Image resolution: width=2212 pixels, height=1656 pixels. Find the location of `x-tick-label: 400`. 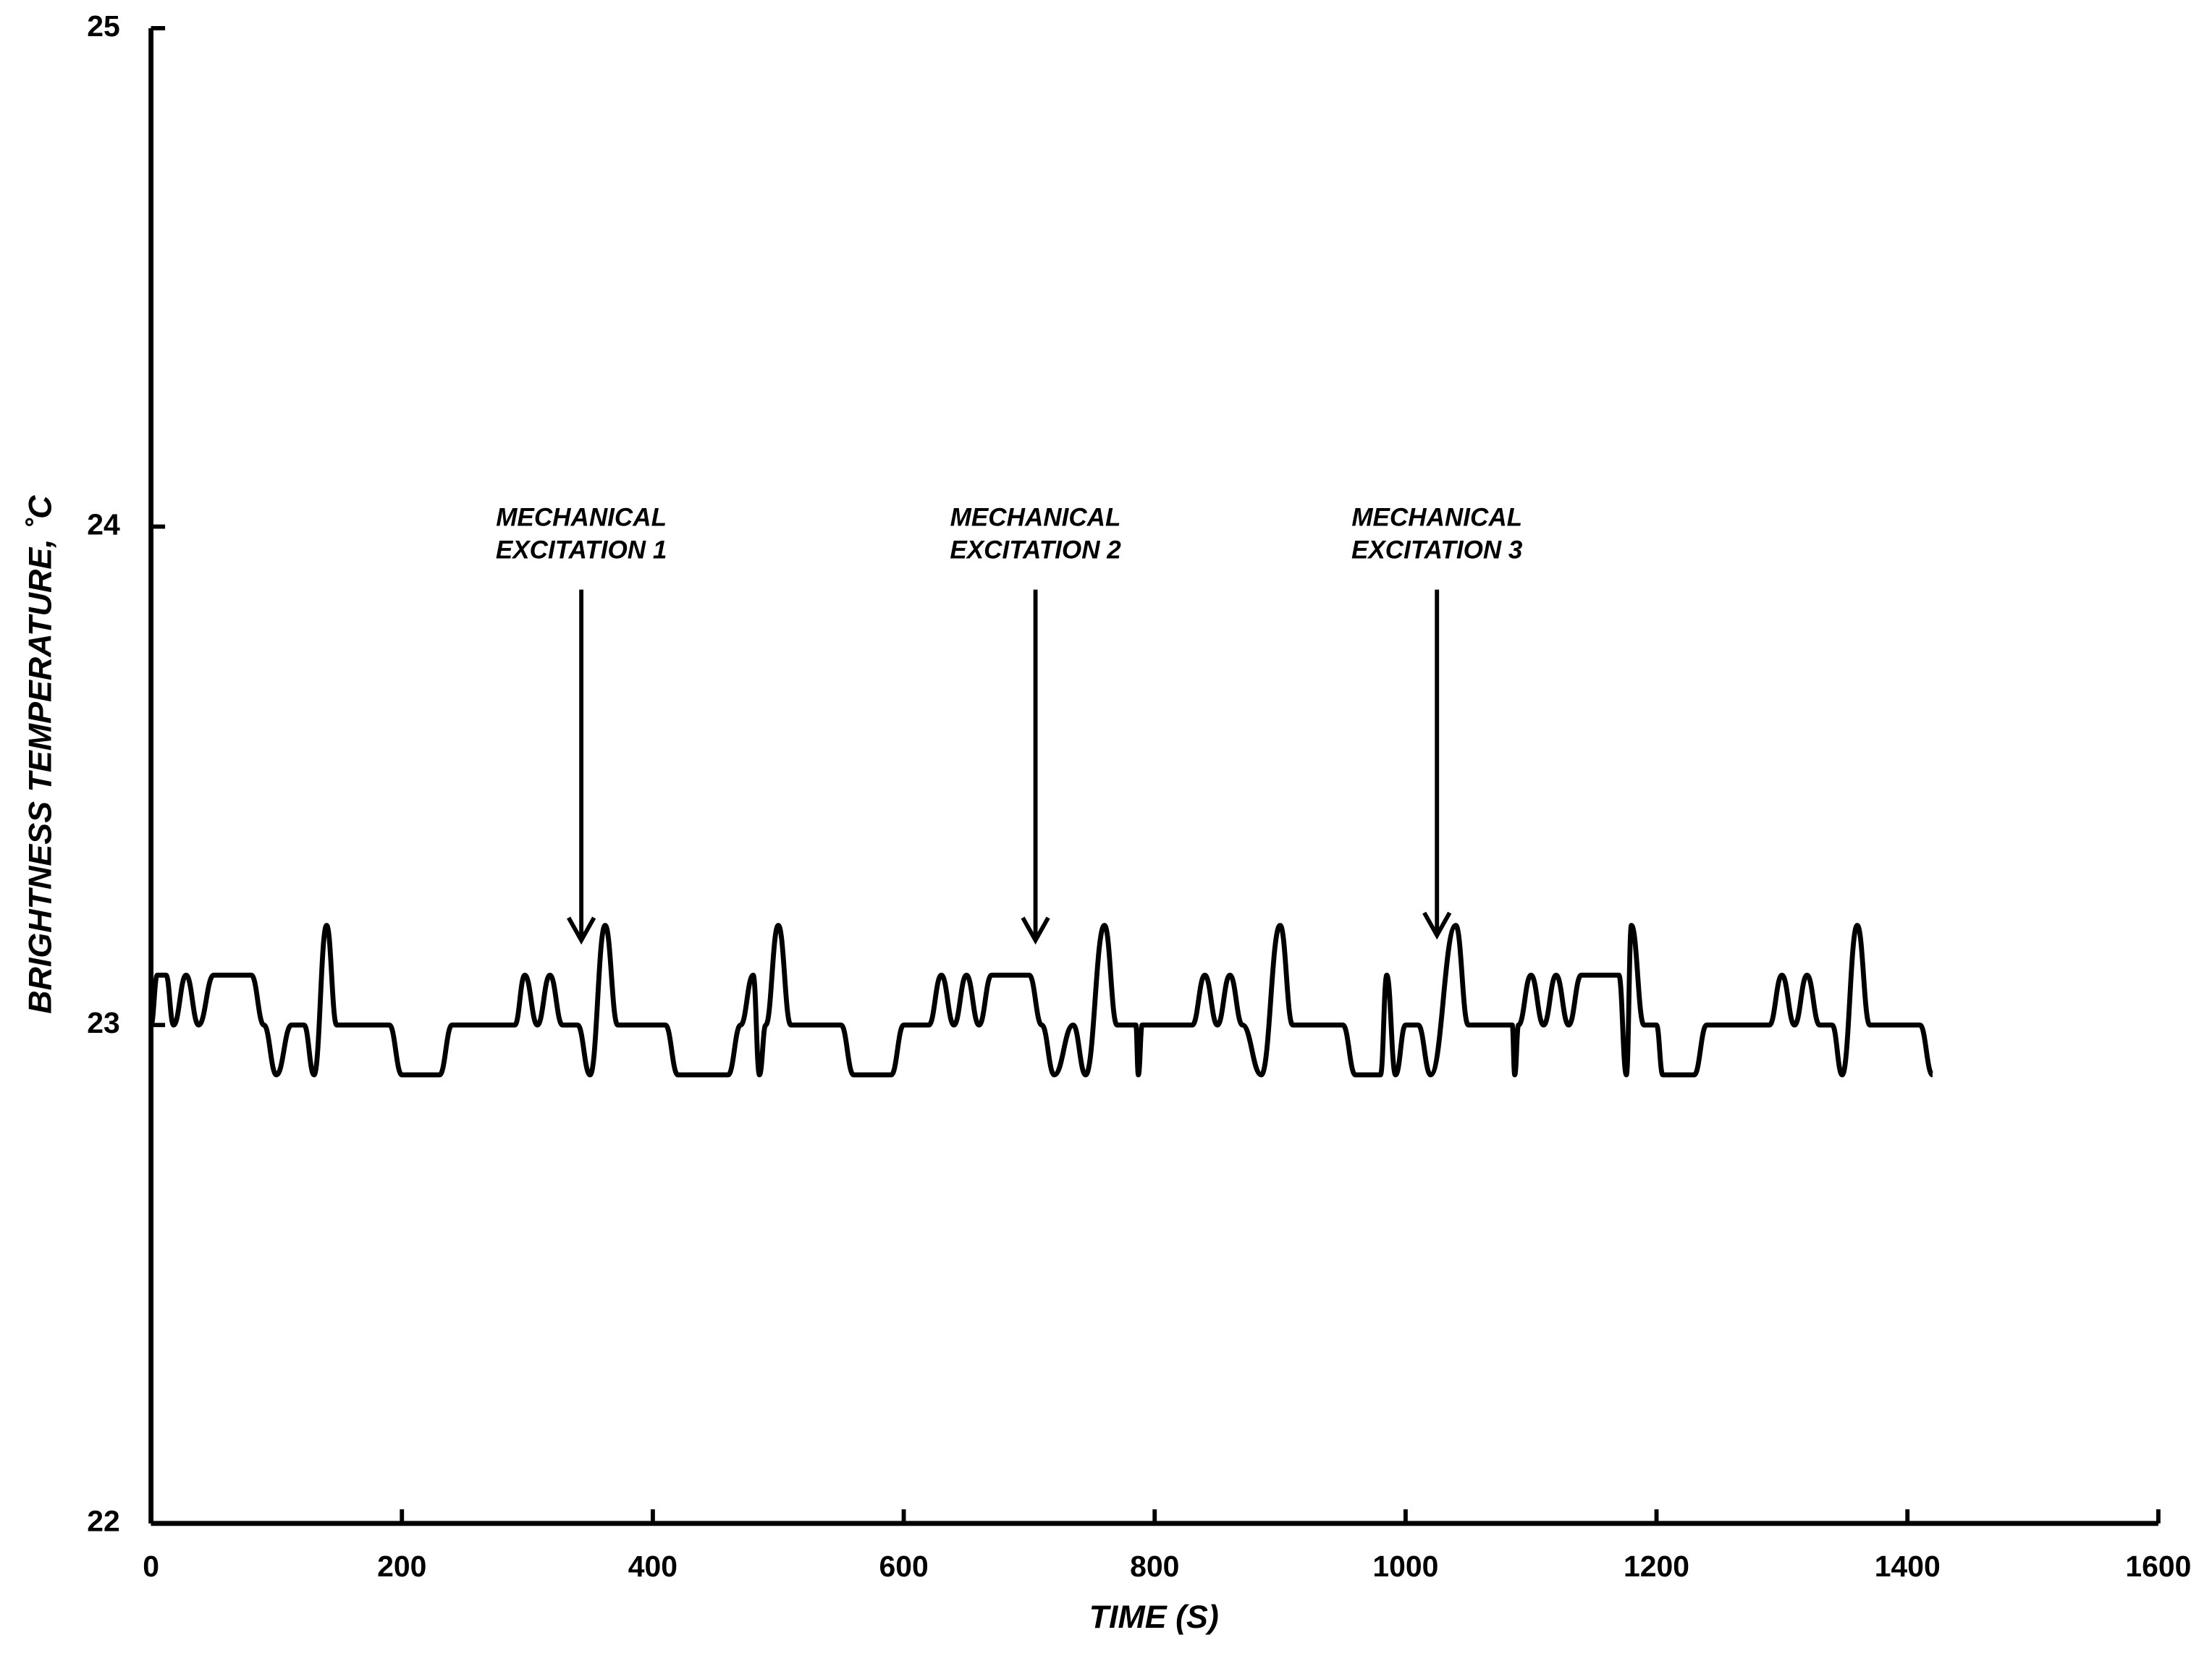

x-tick-label: 400 is located at coordinates (653, 1566).